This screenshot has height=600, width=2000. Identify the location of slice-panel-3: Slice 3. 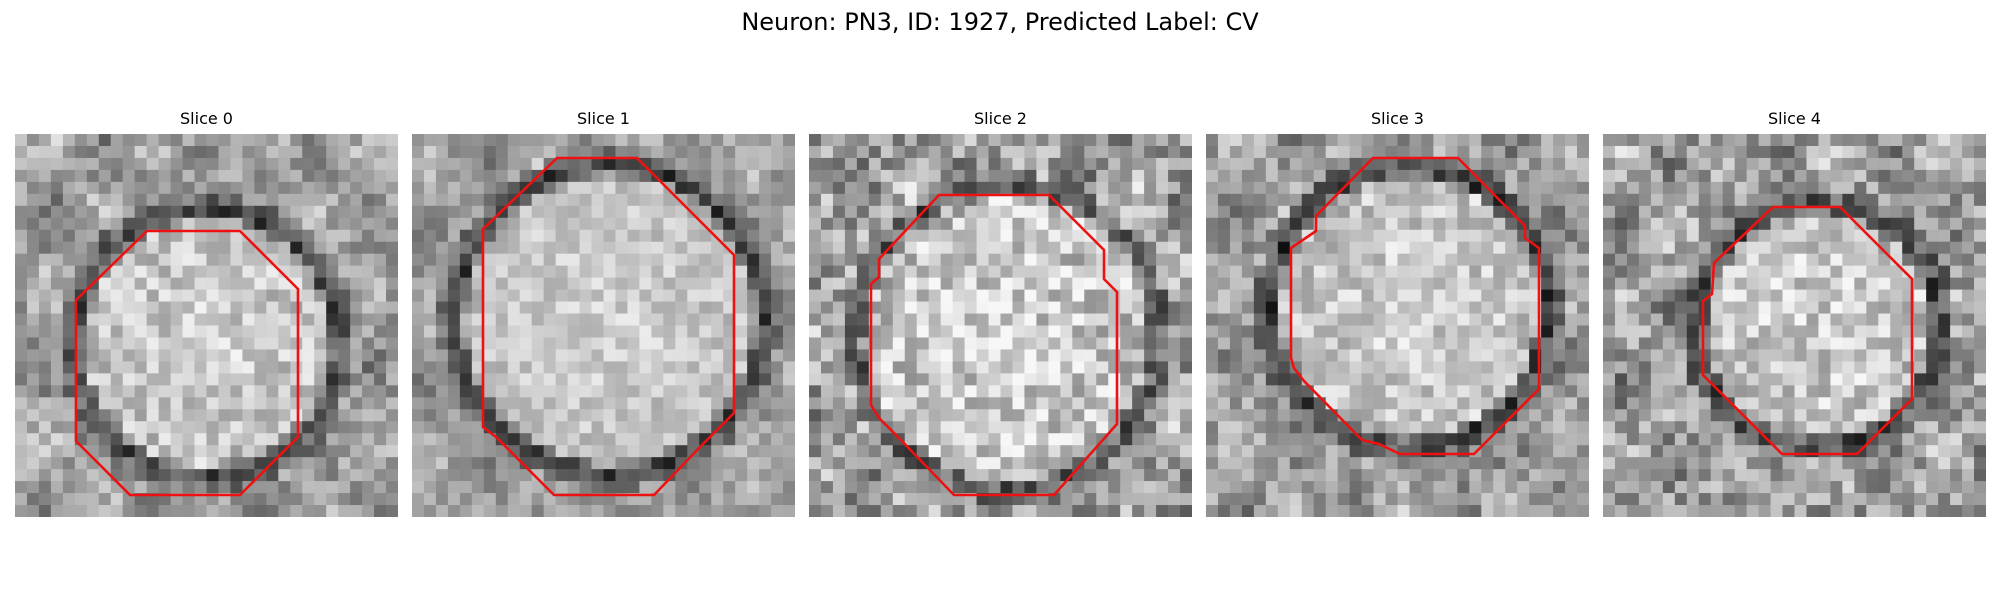
(1397, 314).